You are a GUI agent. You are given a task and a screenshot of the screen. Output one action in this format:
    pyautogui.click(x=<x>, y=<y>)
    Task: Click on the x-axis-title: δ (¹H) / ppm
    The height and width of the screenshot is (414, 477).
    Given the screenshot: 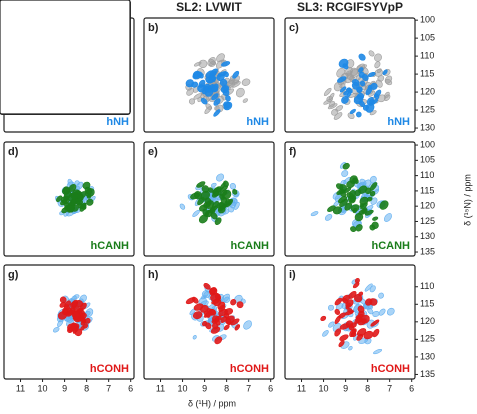 What is the action you would take?
    pyautogui.click(x=212, y=403)
    